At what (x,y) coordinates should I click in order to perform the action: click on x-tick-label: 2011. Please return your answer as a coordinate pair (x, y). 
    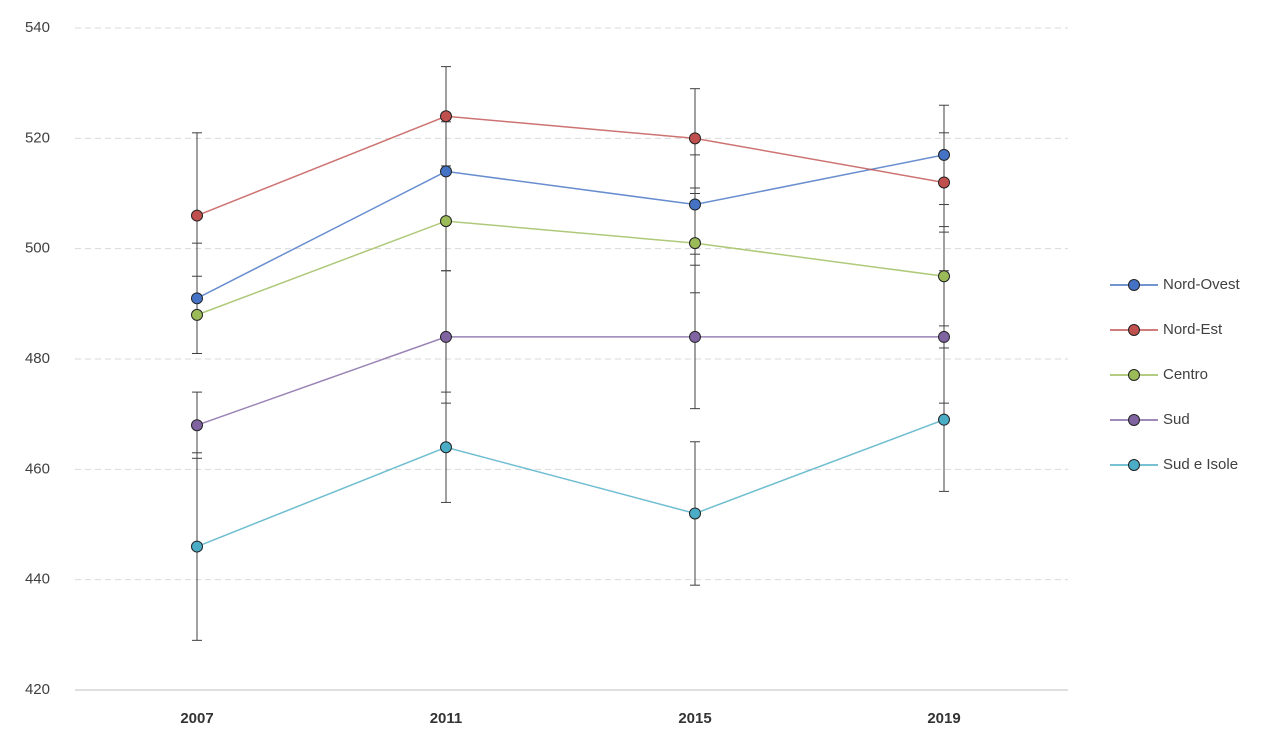
    Looking at the image, I should click on (446, 718).